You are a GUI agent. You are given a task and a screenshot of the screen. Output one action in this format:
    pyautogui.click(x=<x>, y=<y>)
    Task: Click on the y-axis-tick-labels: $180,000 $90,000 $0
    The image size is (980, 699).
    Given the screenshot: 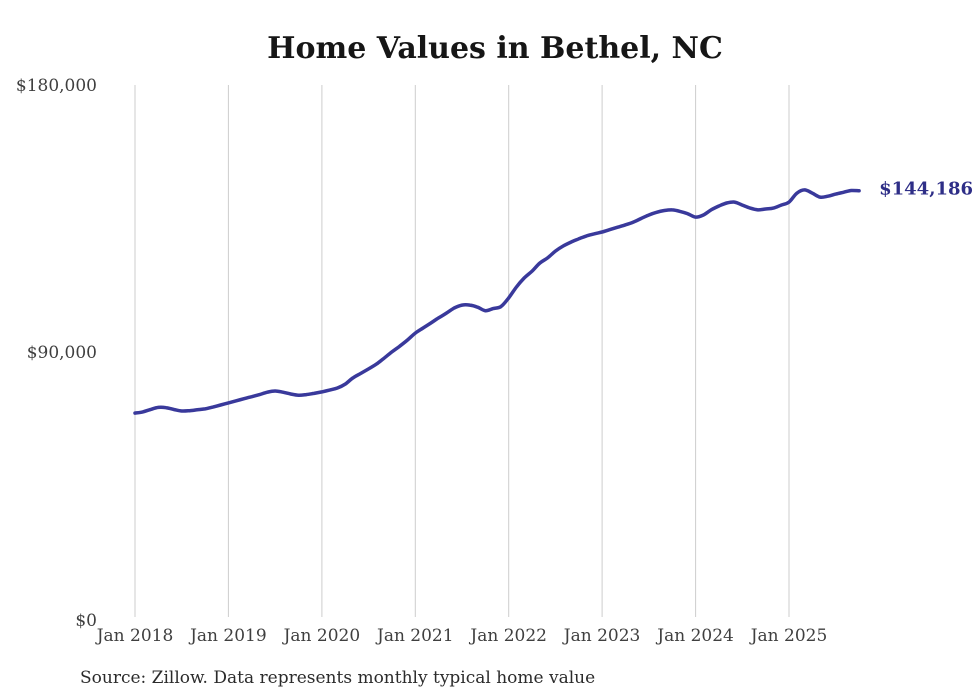 What is the action you would take?
    pyautogui.click(x=56, y=353)
    